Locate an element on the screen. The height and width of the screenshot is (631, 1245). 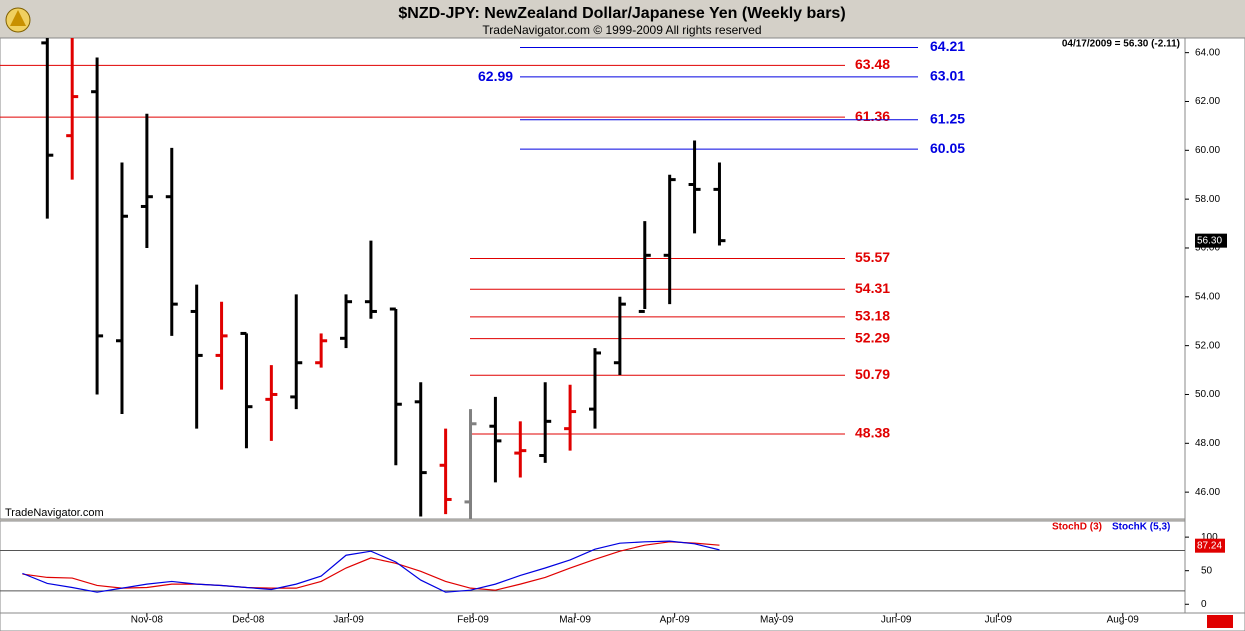
y-tick-label: 46.00 is located at coordinates (1207, 492).